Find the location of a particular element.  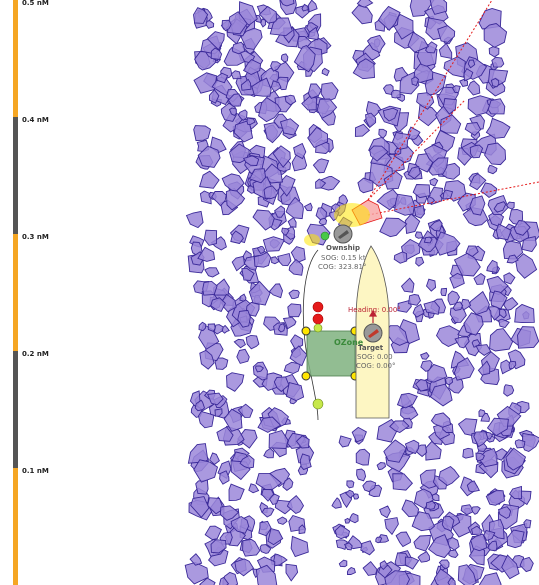

target-heading-arrow is located at coordinates (373, 316).